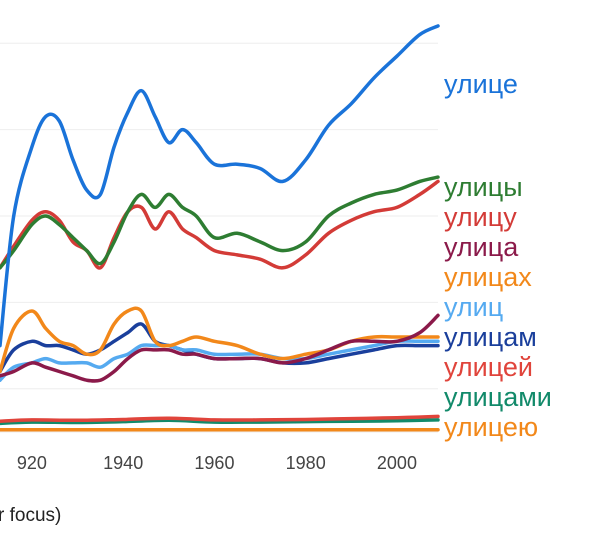 Image resolution: width=608 pixels, height=556 pixels. Describe the element at coordinates (220, 360) in the screenshot. I see `series-line-улиц` at that location.